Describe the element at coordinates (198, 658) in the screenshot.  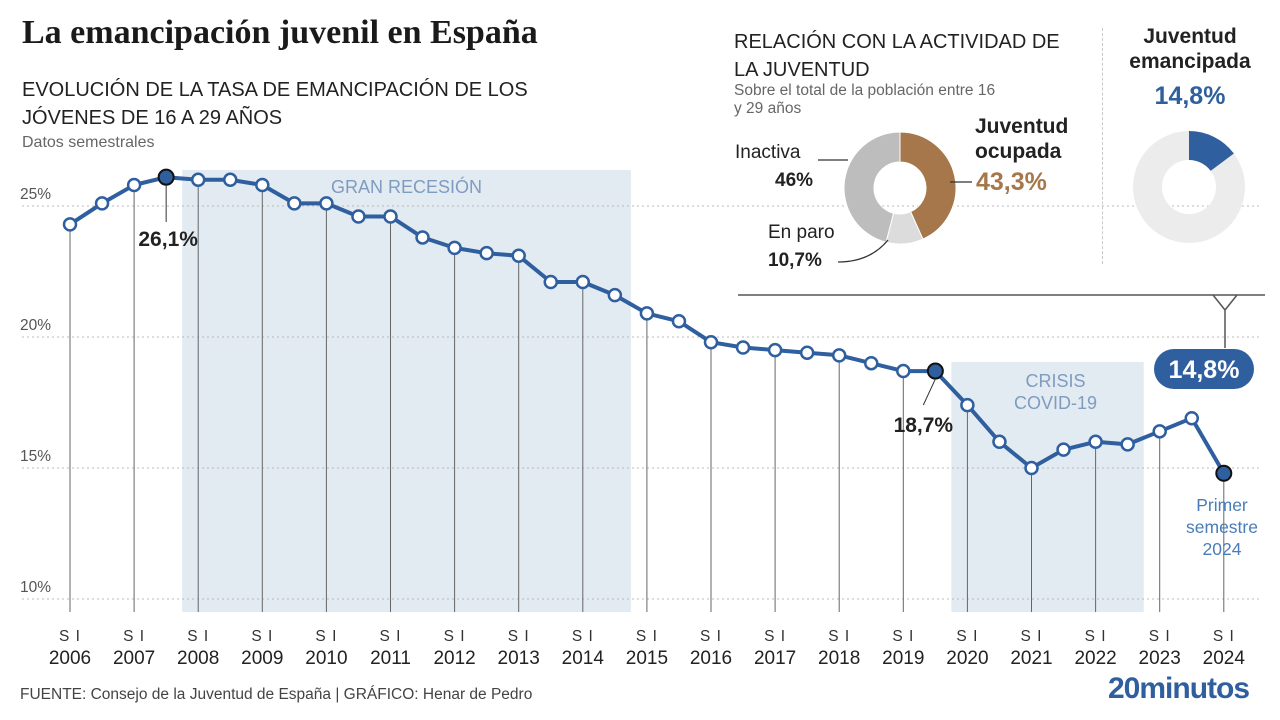
I see `year-label: 2008` at that location.